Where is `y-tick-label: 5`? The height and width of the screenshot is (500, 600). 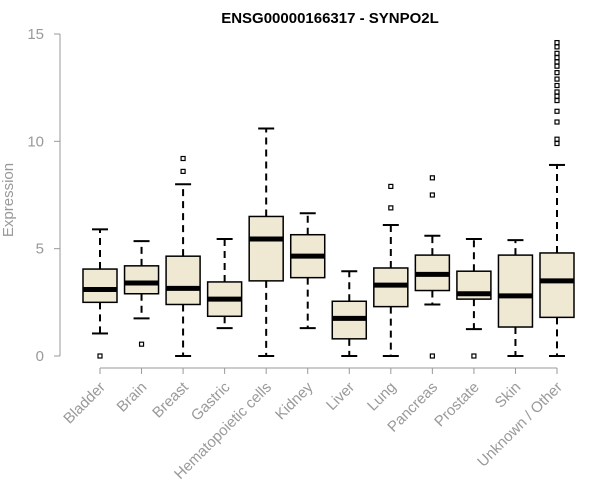 y-tick-label: 5 is located at coordinates (40, 249).